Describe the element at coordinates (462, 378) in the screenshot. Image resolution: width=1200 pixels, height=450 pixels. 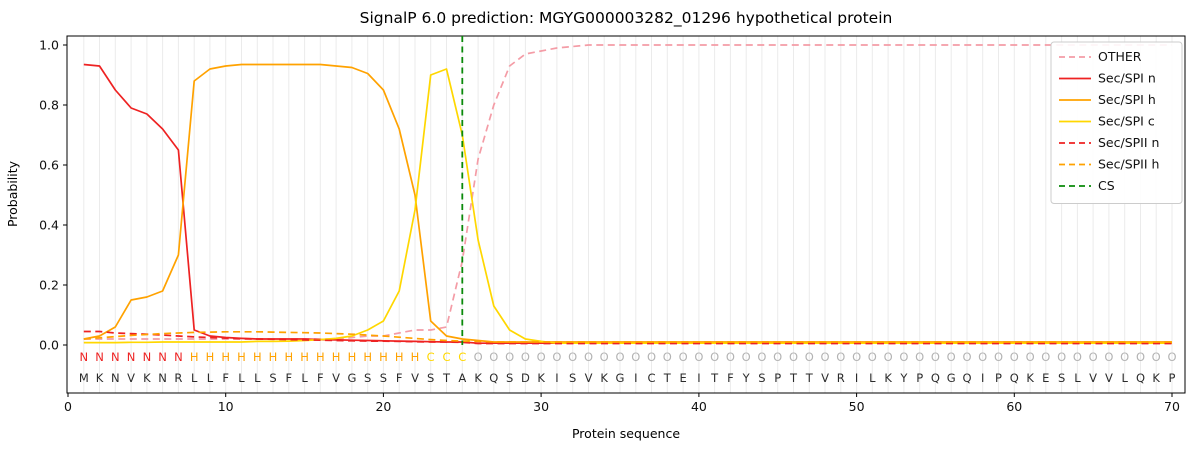
I see `sequence-letter: A` at that location.